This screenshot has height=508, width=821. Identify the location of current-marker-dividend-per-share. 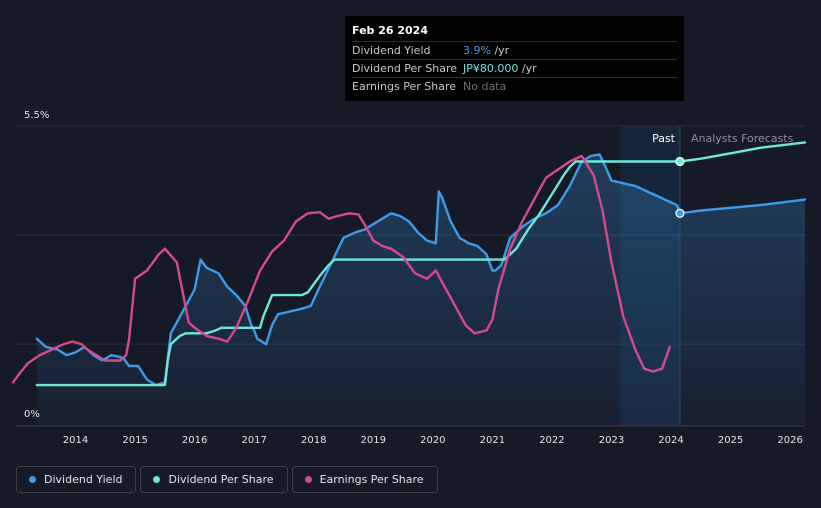
(680, 161).